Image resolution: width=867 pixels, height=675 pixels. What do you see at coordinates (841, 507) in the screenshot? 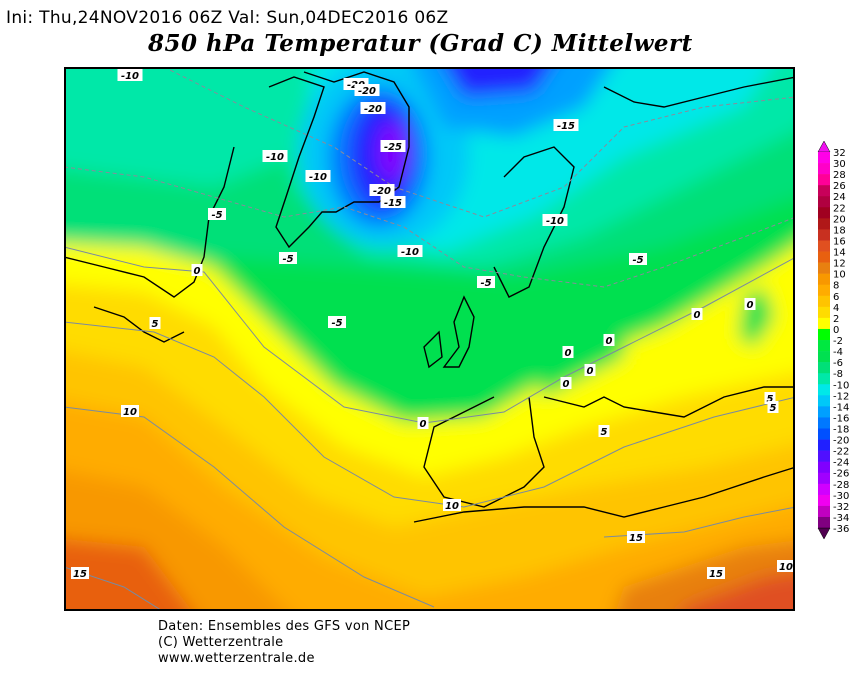
I see `colorbar-tick-label: -32` at bounding box center [841, 507].